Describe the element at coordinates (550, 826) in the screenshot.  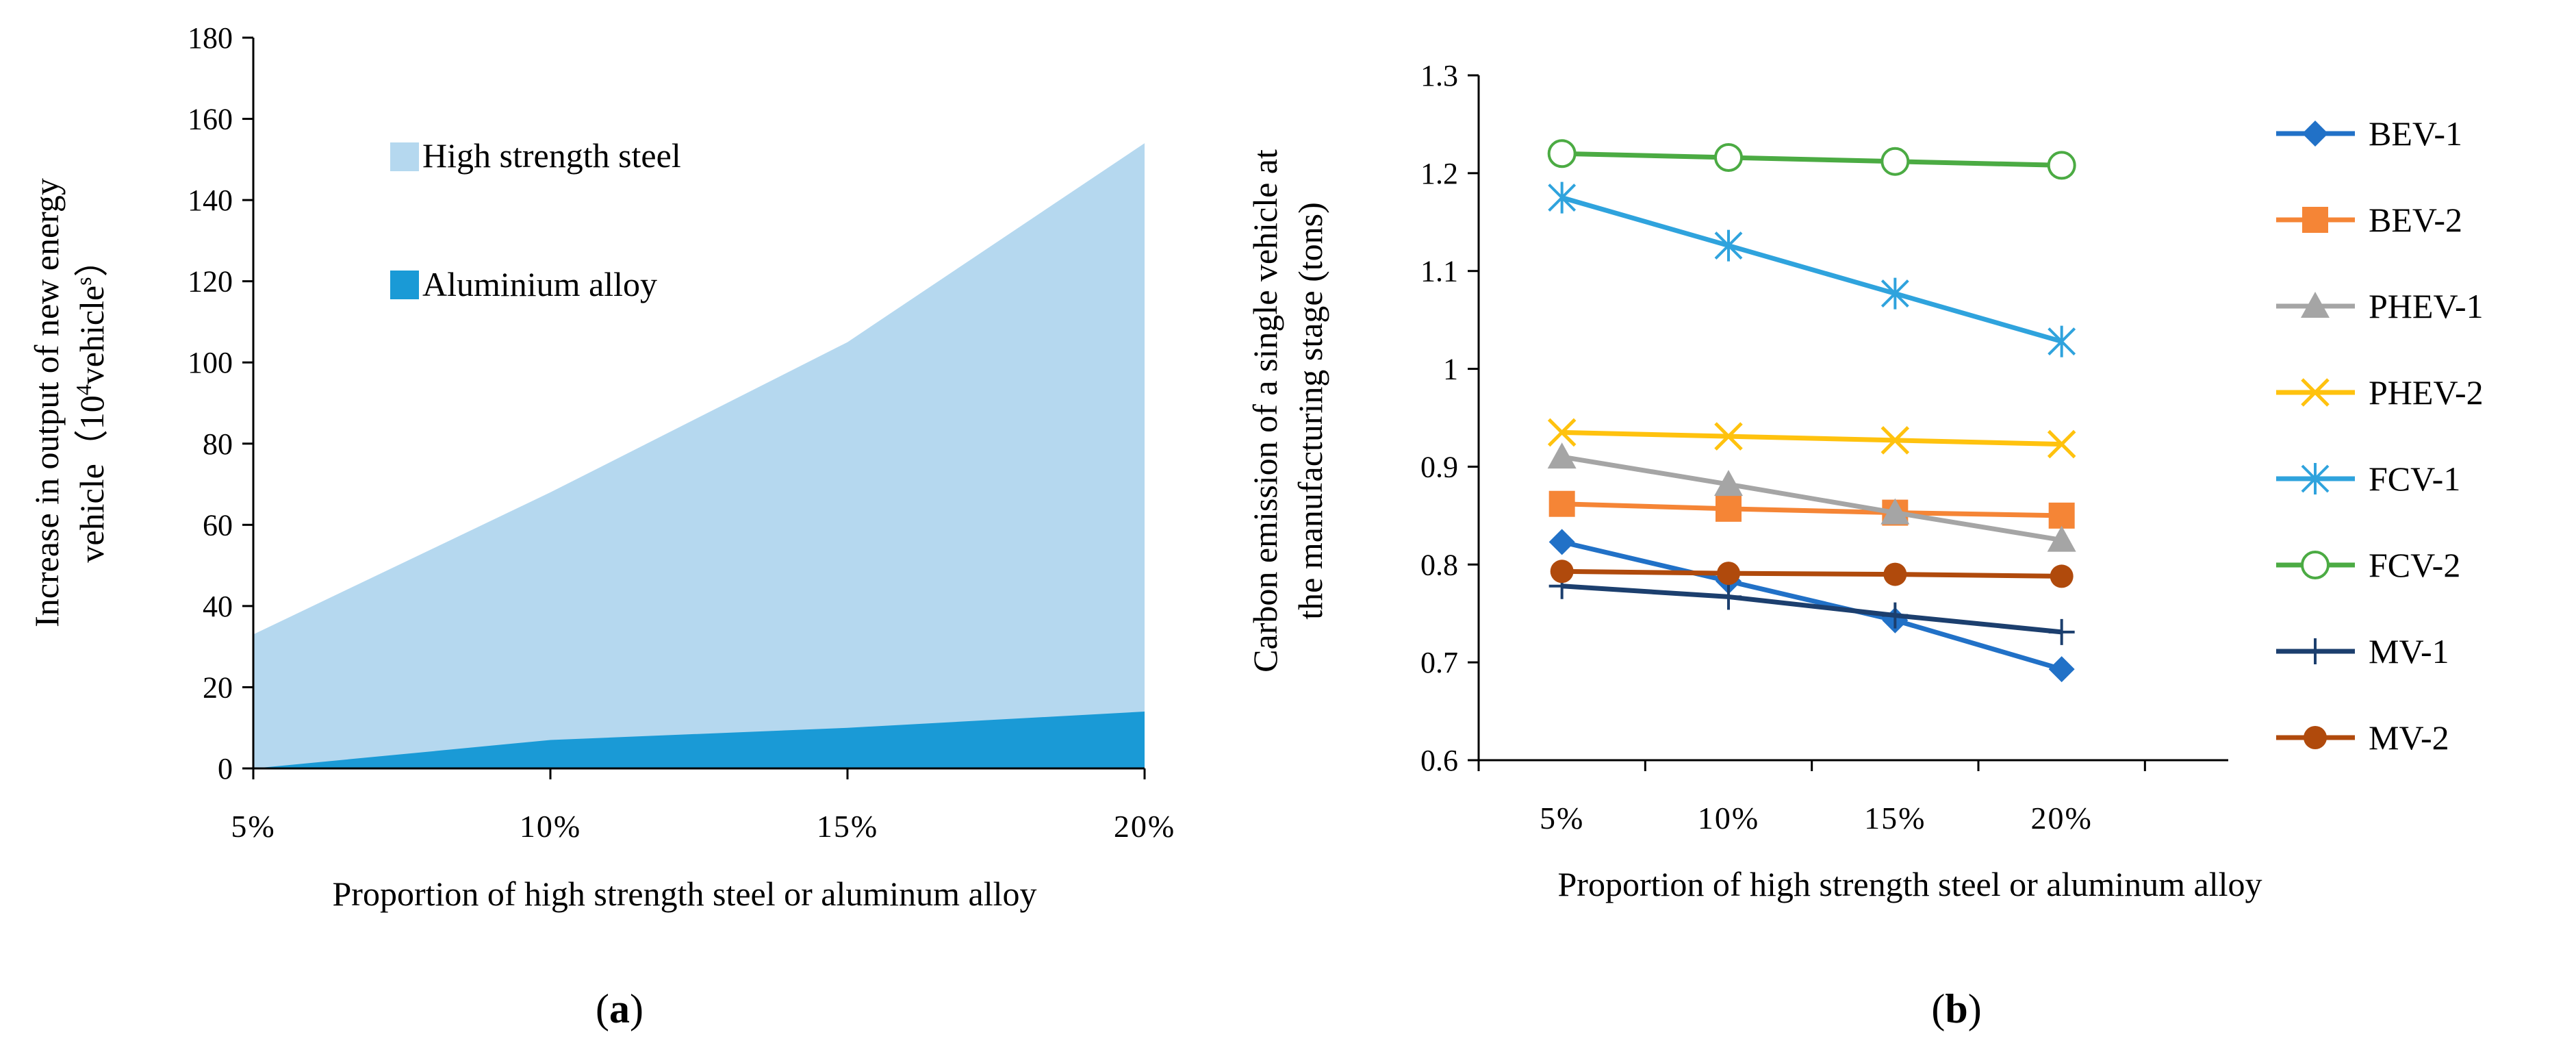
I see `a-x-tick-label: 10%` at that location.